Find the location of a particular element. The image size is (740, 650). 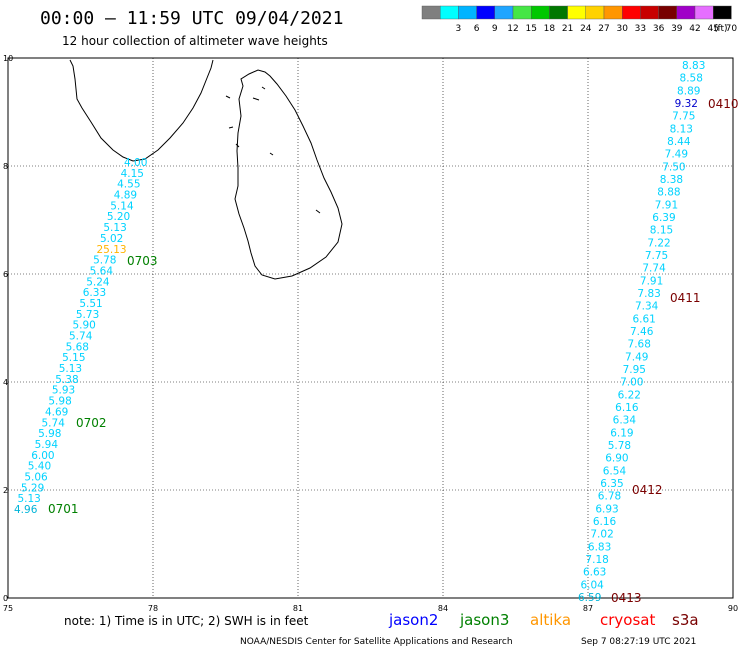

wave-height-reading: 6.33 is located at coordinates (94, 293).